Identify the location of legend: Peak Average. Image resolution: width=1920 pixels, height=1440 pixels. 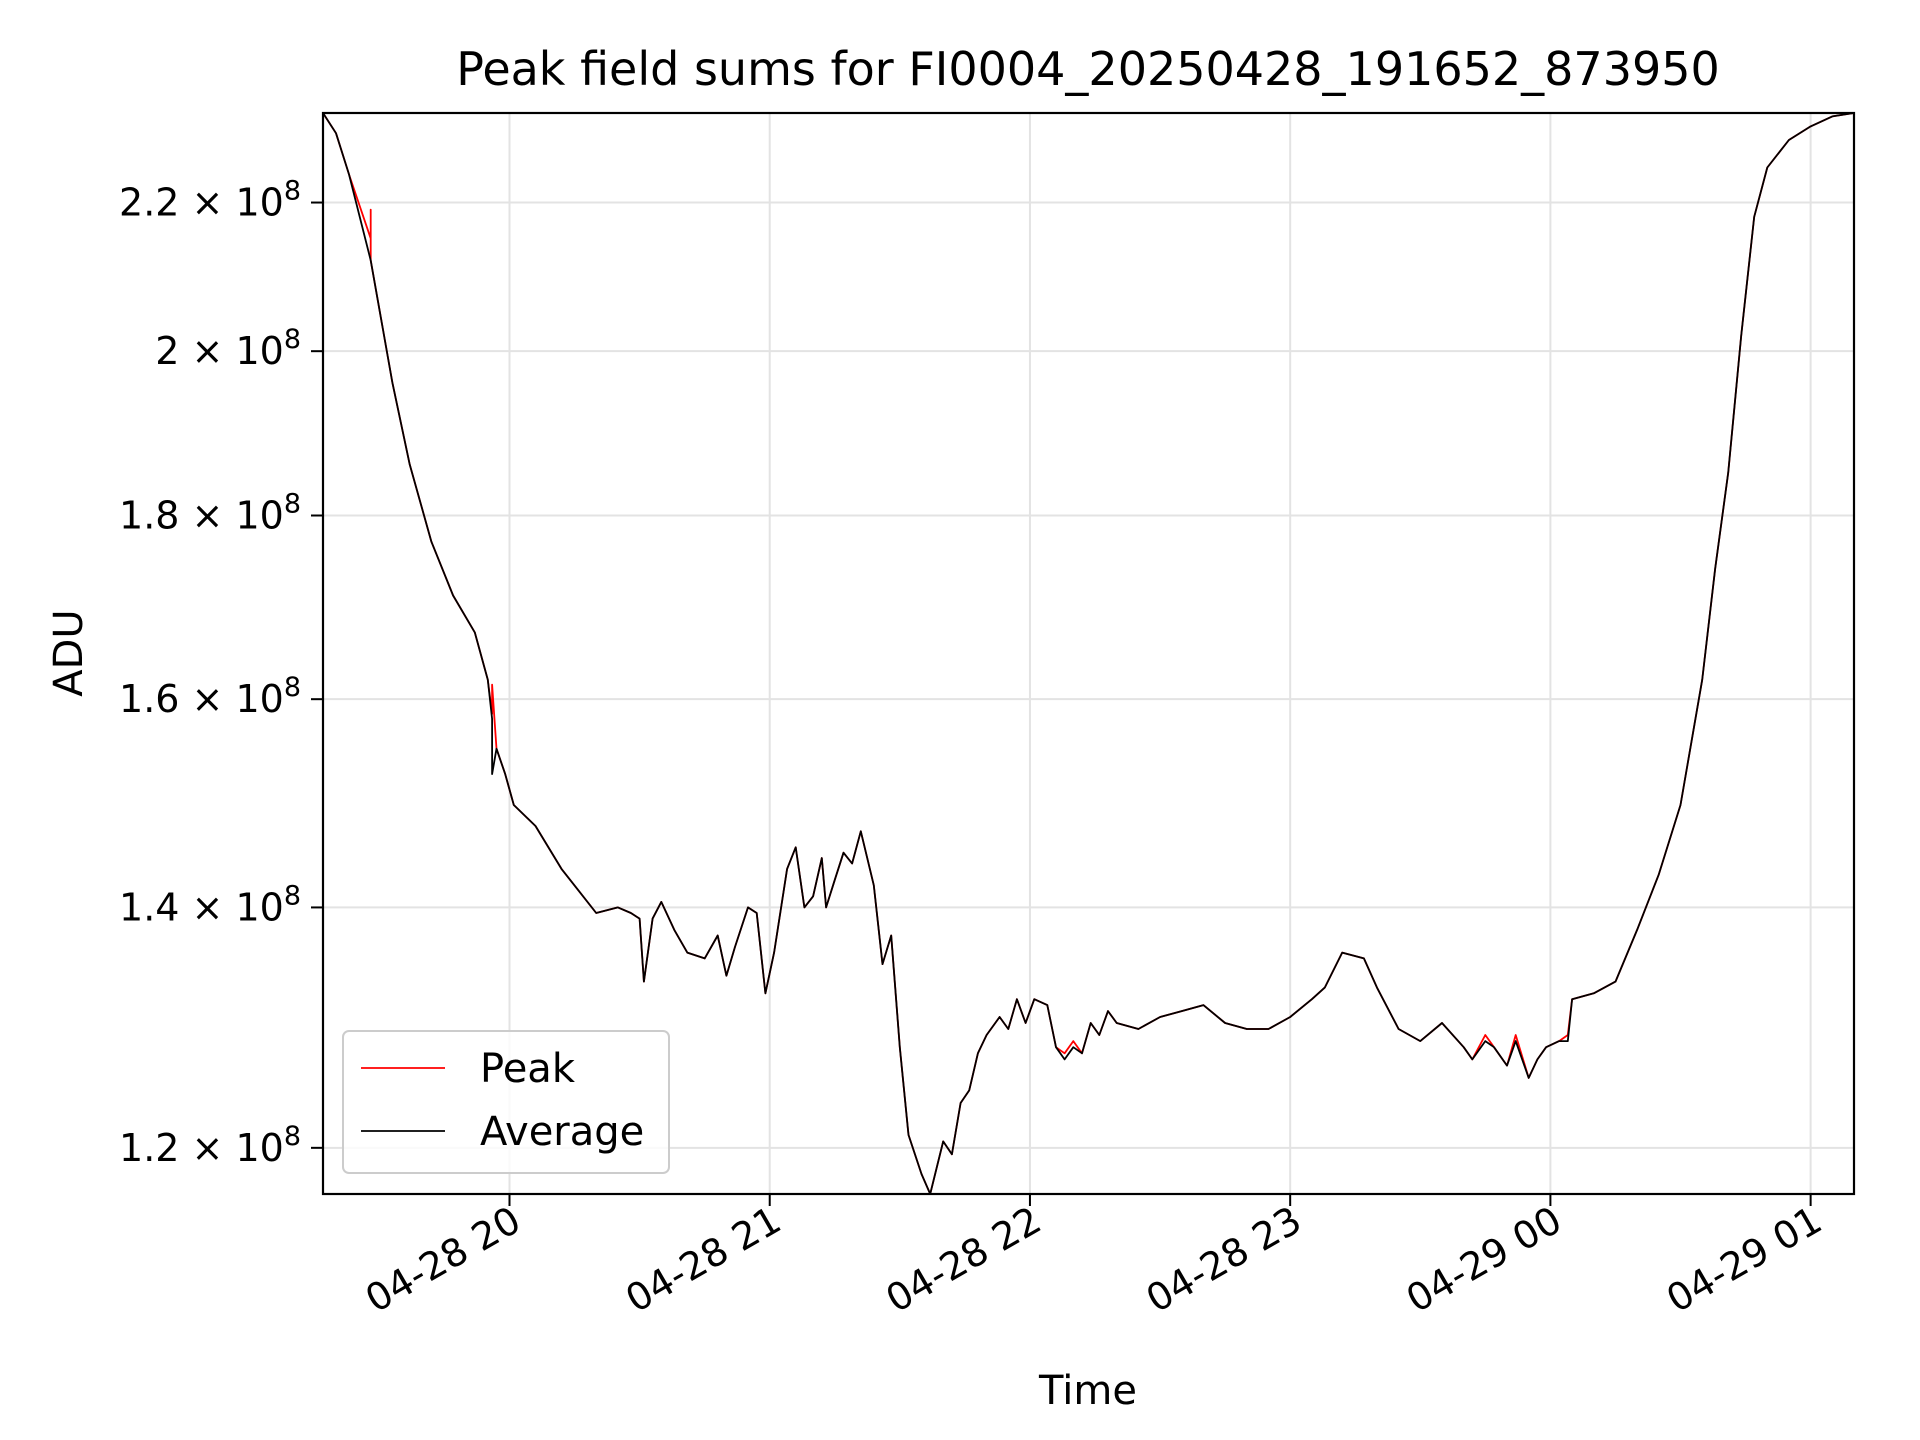
(506, 1102).